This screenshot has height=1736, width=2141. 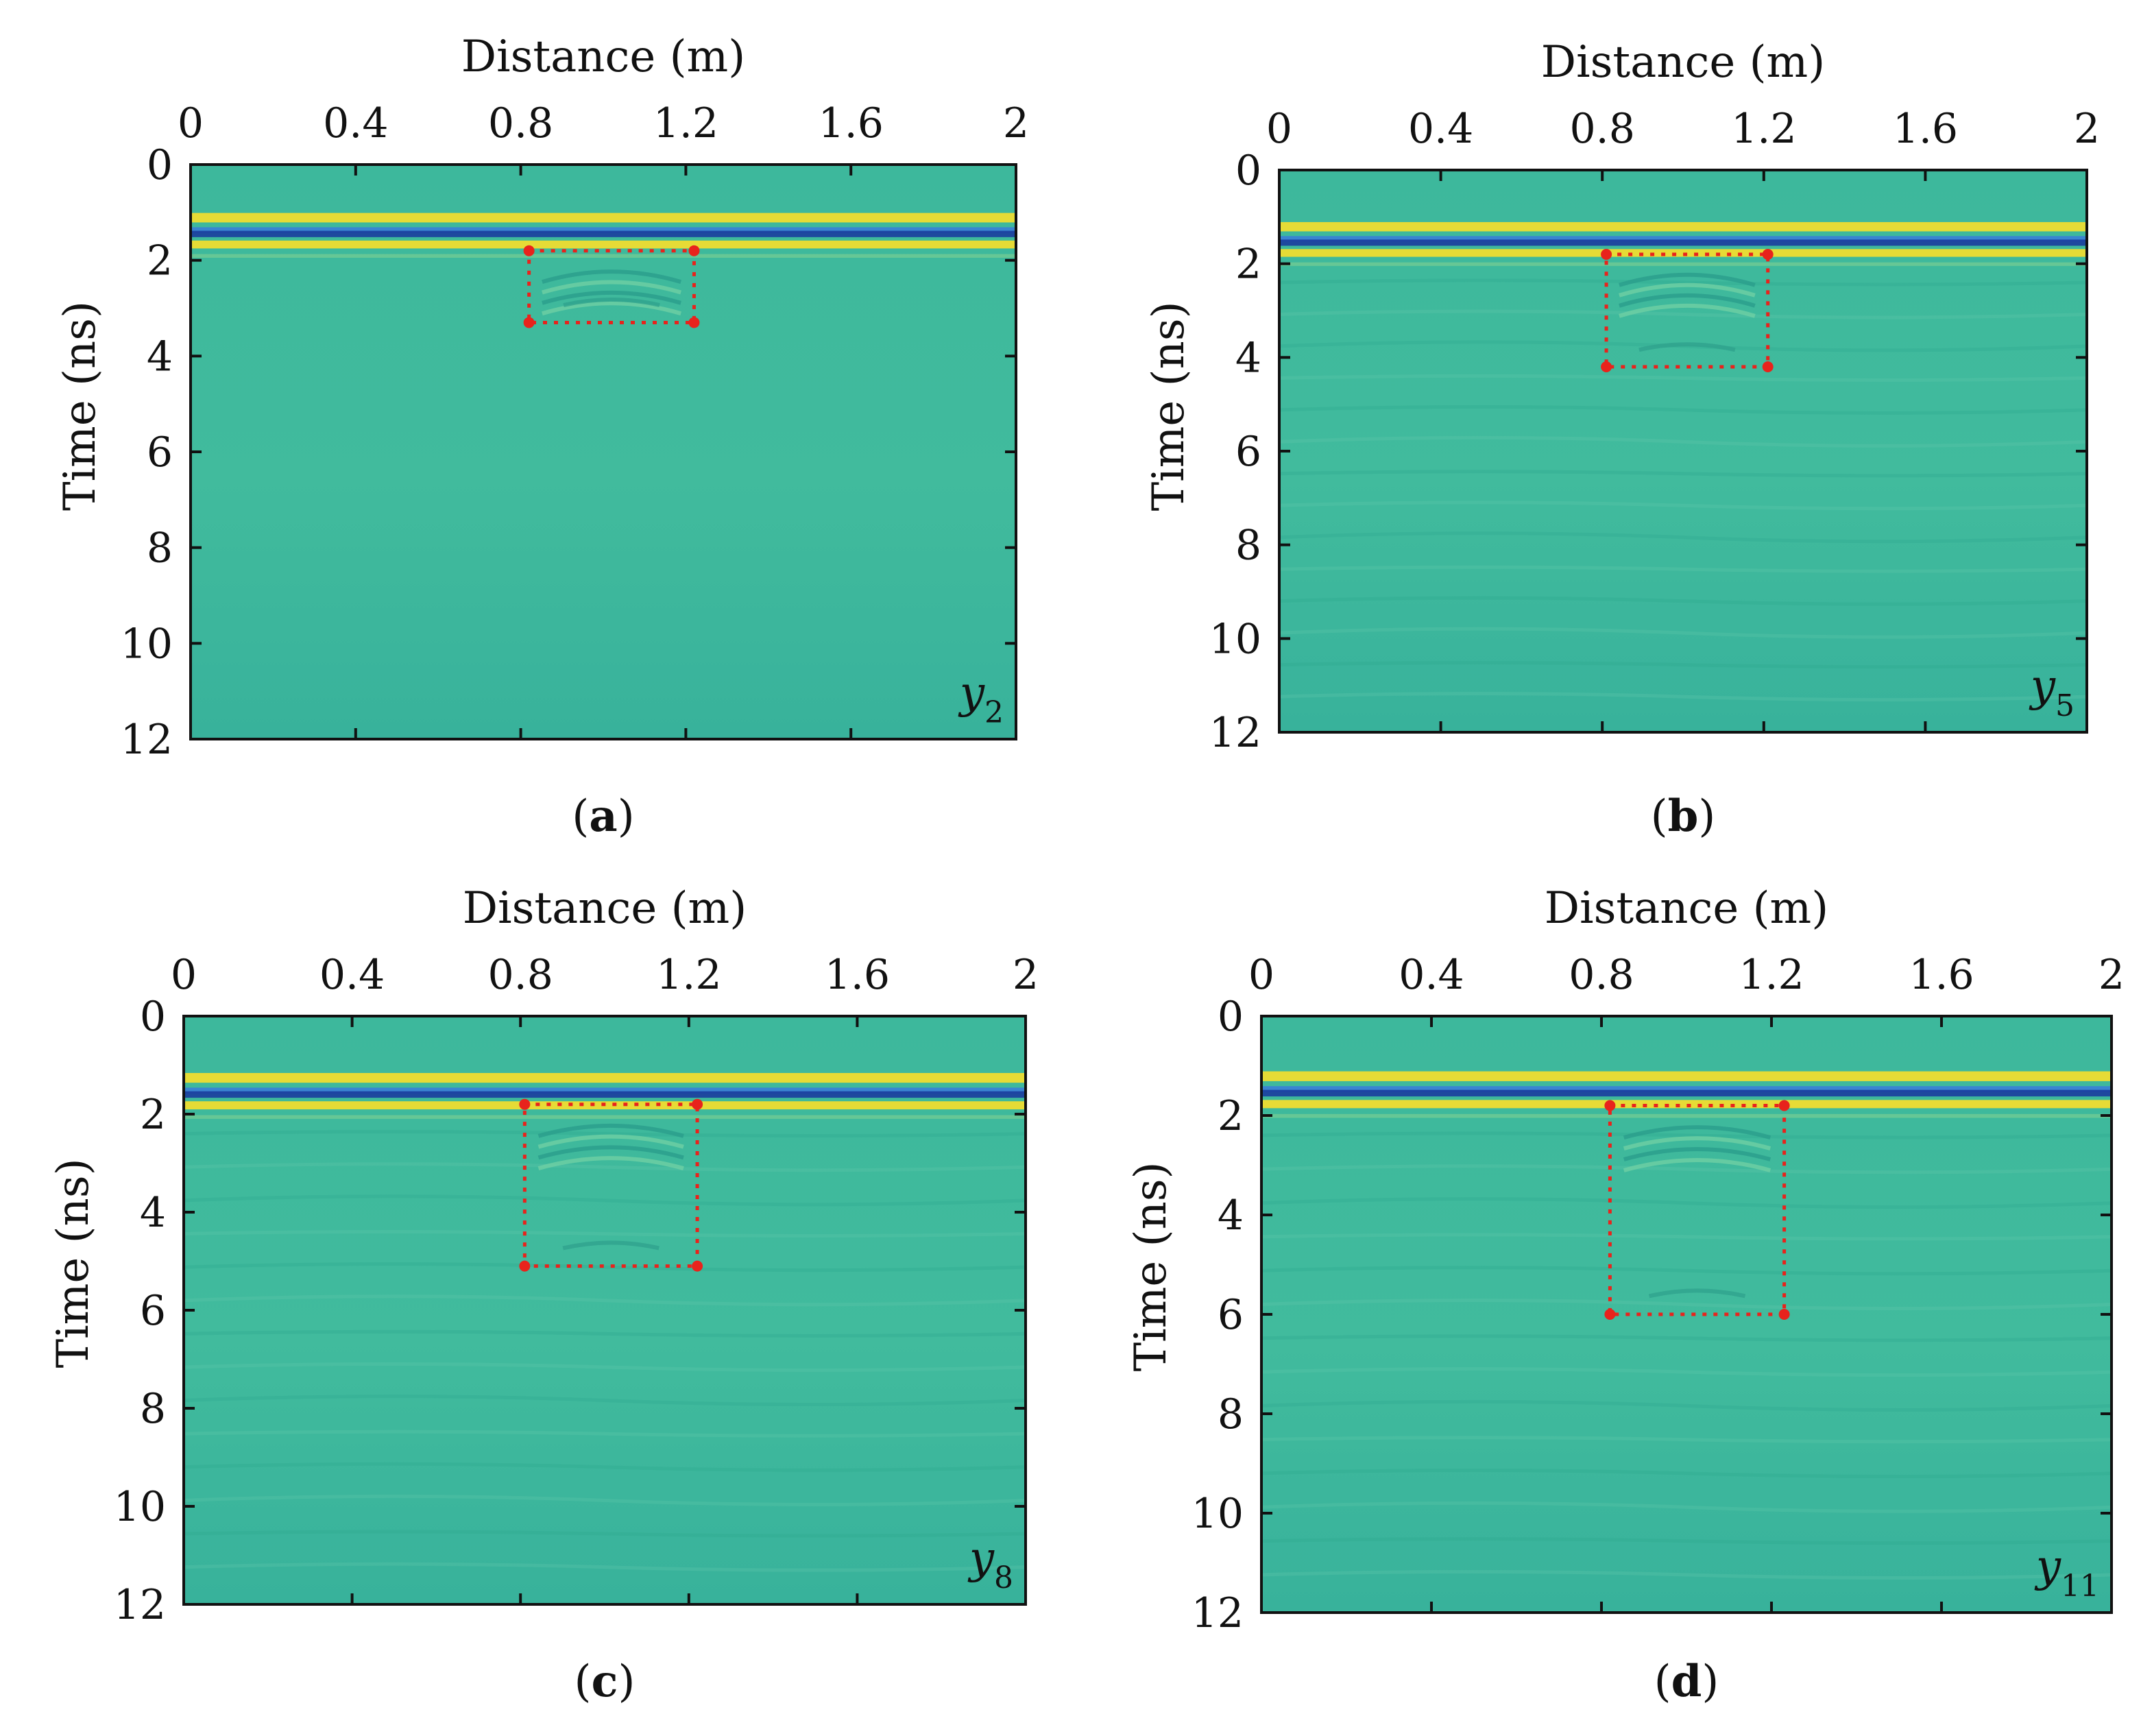 What do you see at coordinates (1231, 1414) in the screenshot?
I see `y-tick-label: 8` at bounding box center [1231, 1414].